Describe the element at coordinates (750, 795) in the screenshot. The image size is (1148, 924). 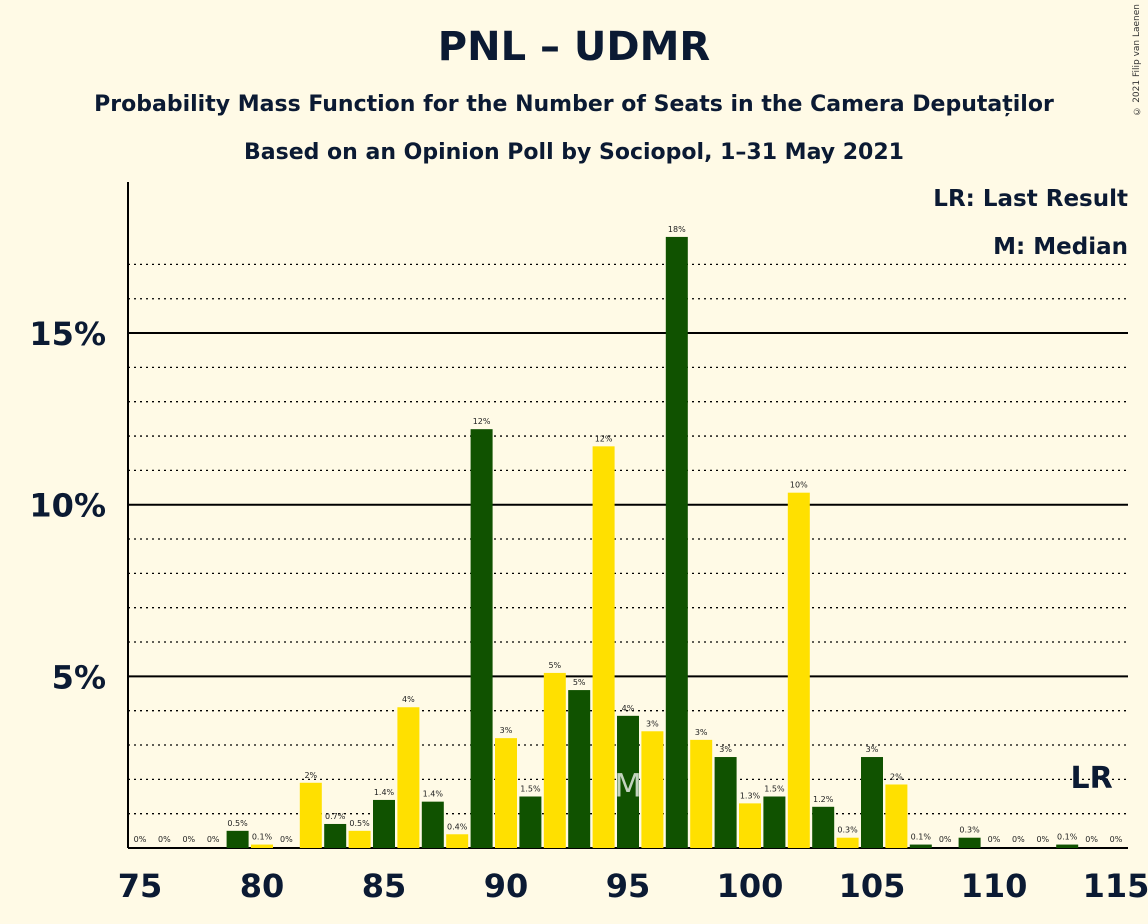
I see `data-label: 1.3%` at that location.